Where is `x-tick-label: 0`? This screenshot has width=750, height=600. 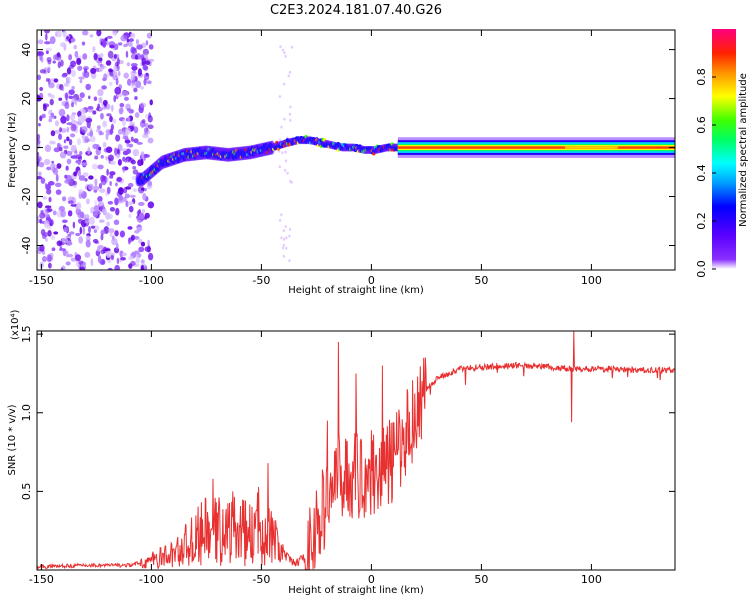 x-tick-label: 0 is located at coordinates (371, 280).